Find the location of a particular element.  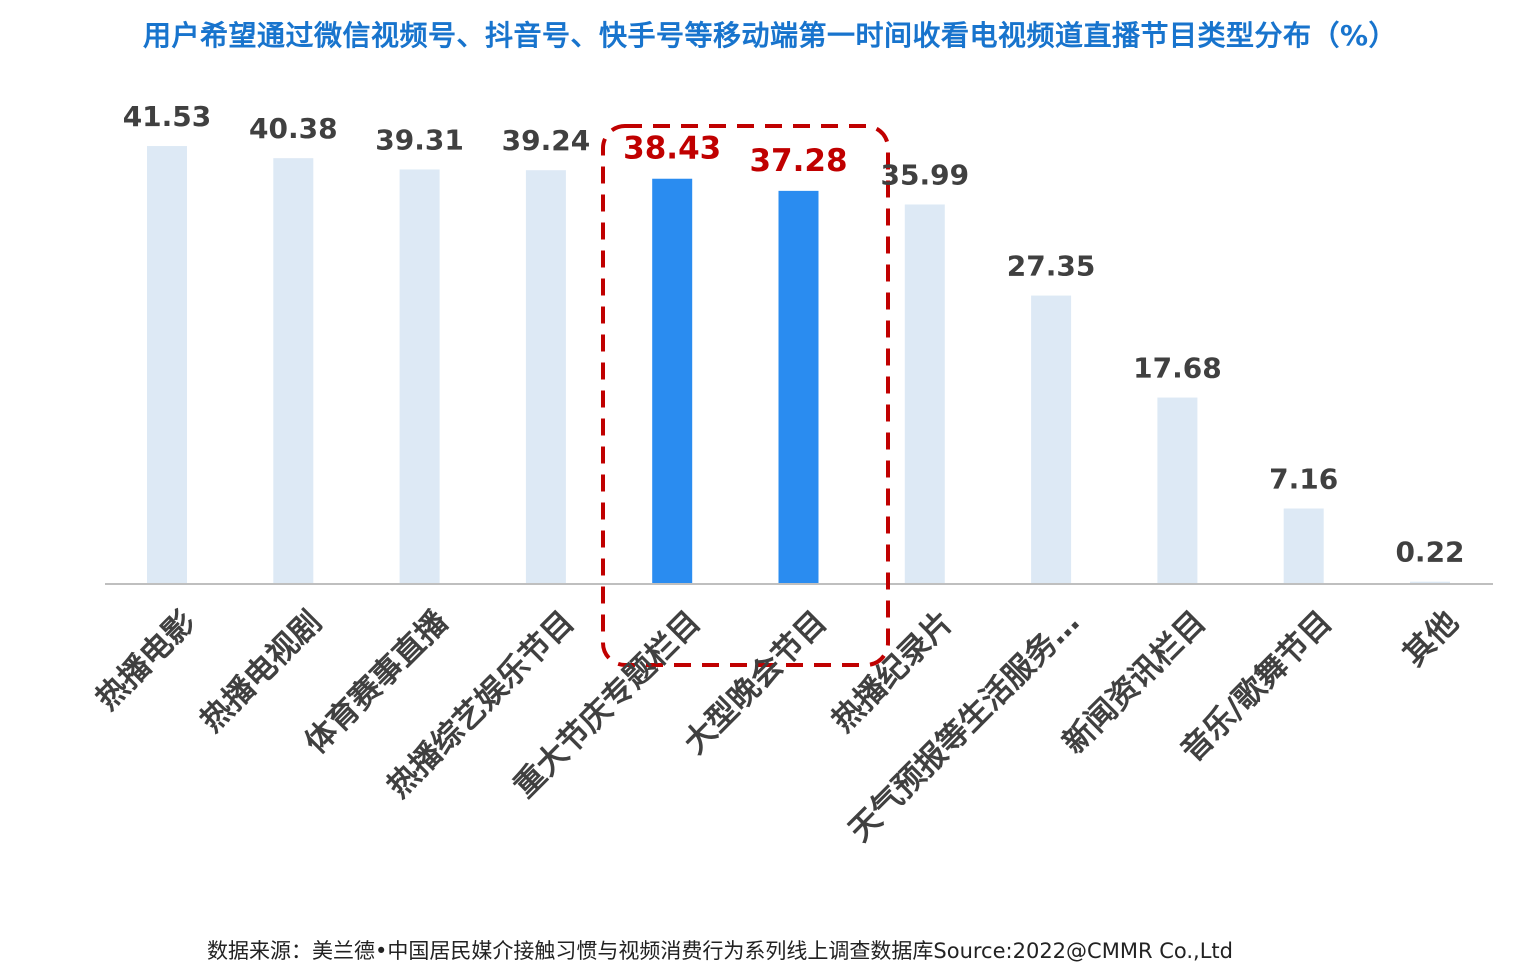

tick-label-1: 热播电影 is located at coordinates (145, 660).